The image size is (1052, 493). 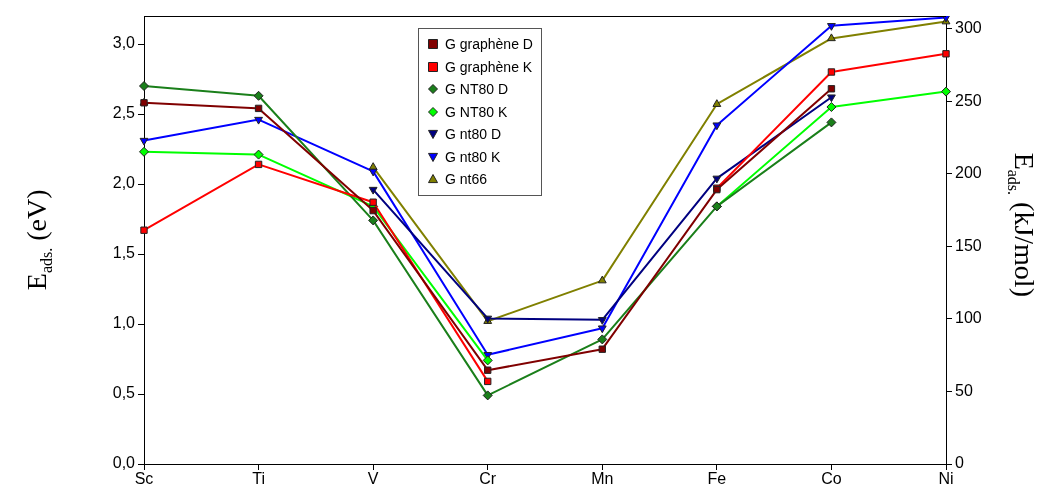 What do you see at coordinates (124, 463) in the screenshot?
I see `y-tick-label: 0,0` at bounding box center [124, 463].